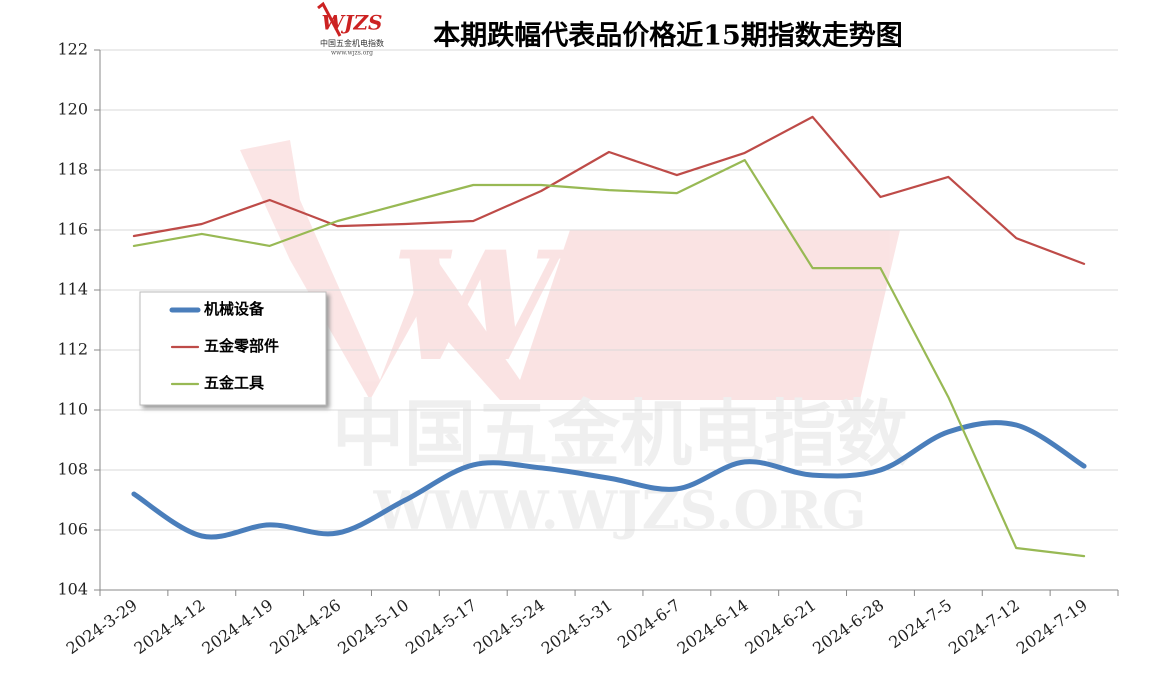 This screenshot has width=1160, height=690. I want to click on logo: WJZS 中国五金机电指数 www.wjzs.org, so click(350, 29).